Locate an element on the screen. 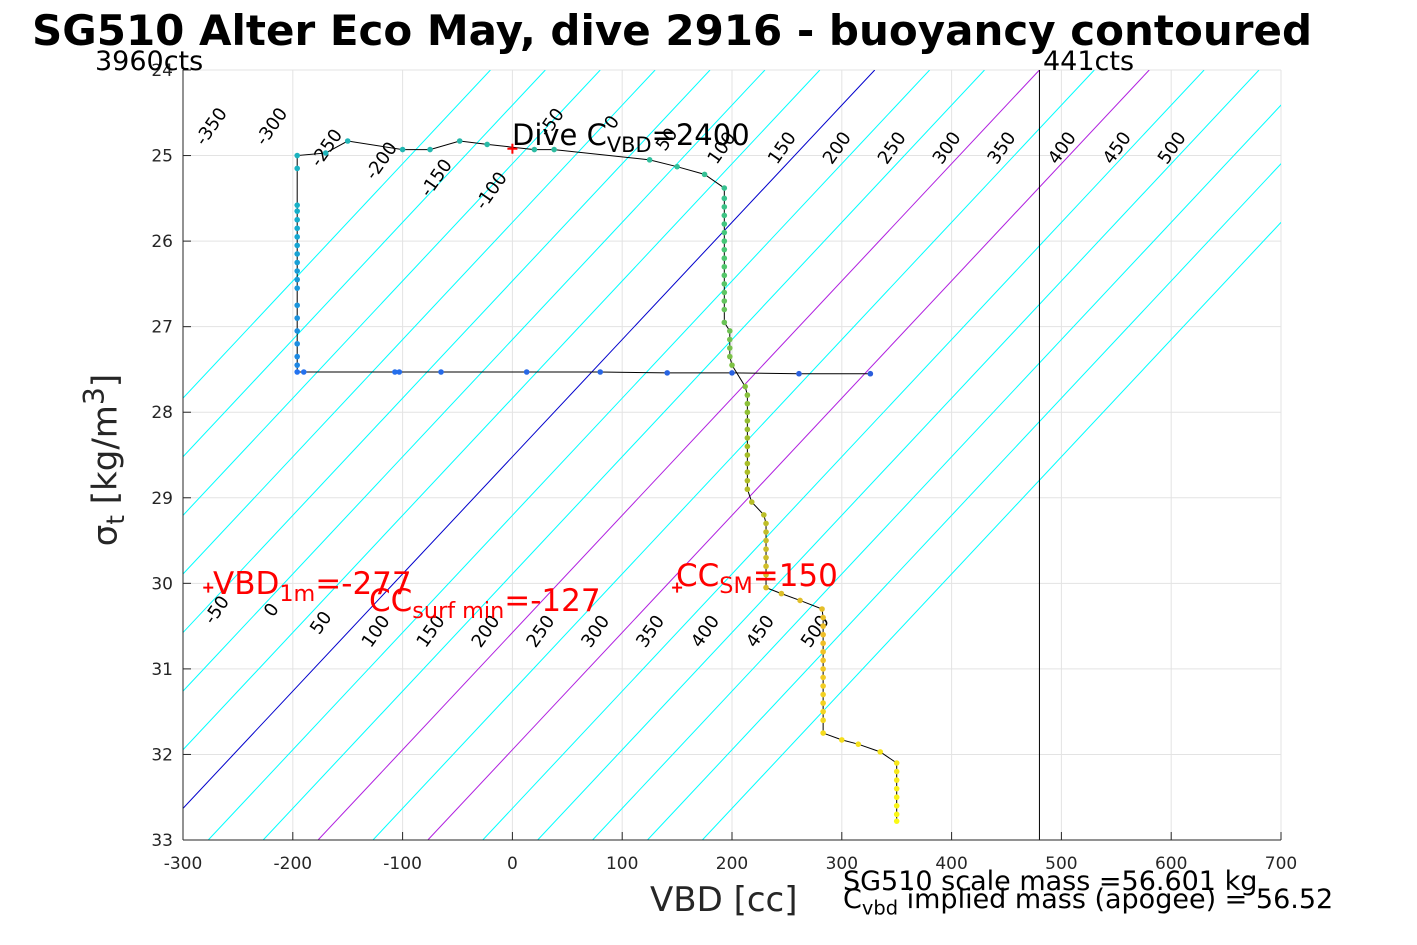 This screenshot has height=945, width=1417. x-tick-label: 0 is located at coordinates (512, 864).